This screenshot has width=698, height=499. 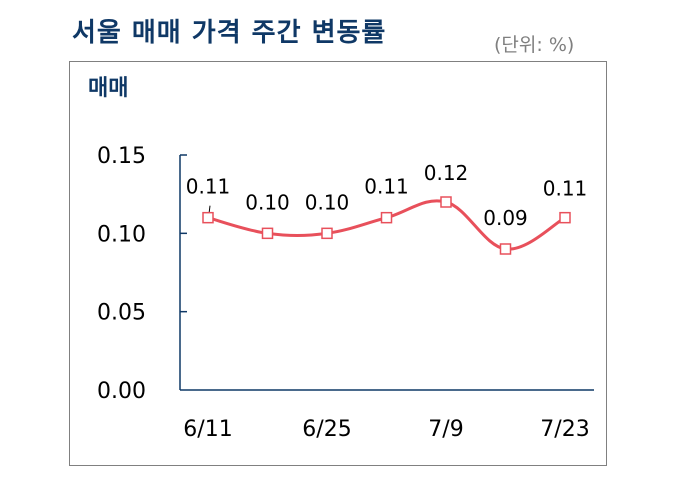 I want to click on unit-label: (단위: %), so click(x=534, y=45).